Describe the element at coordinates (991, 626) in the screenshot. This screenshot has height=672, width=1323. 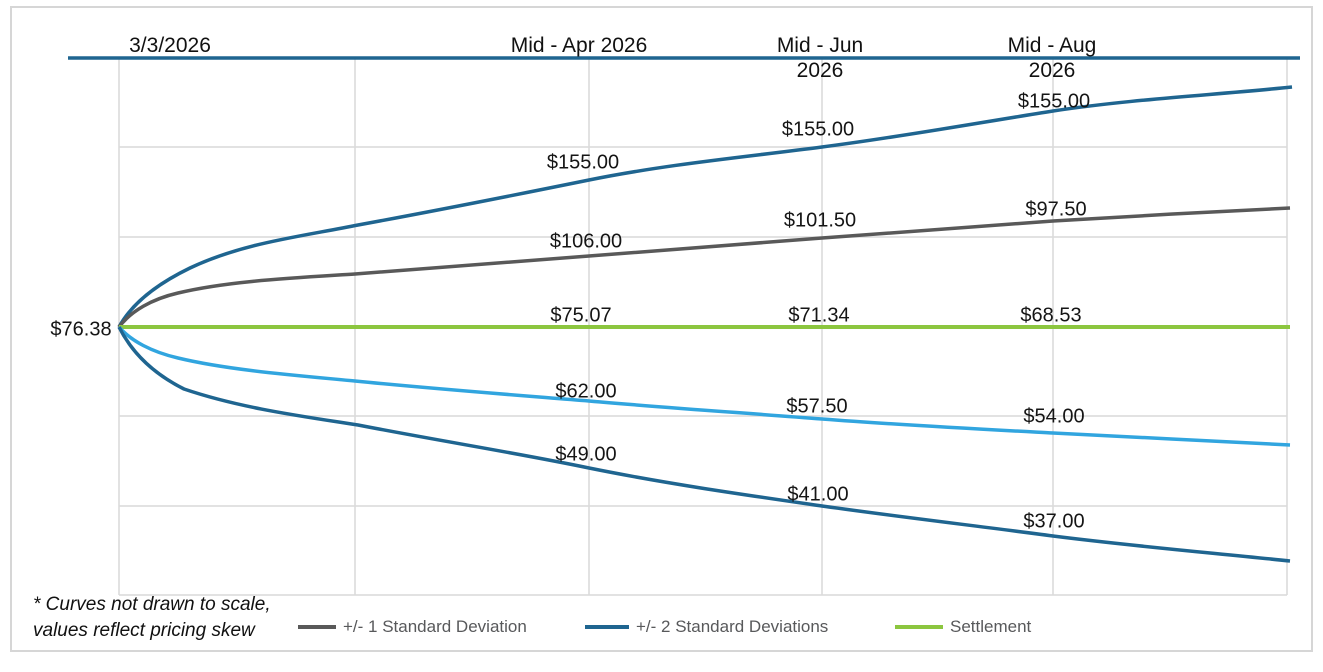
I see `legend-label-settlement: Settlement` at that location.